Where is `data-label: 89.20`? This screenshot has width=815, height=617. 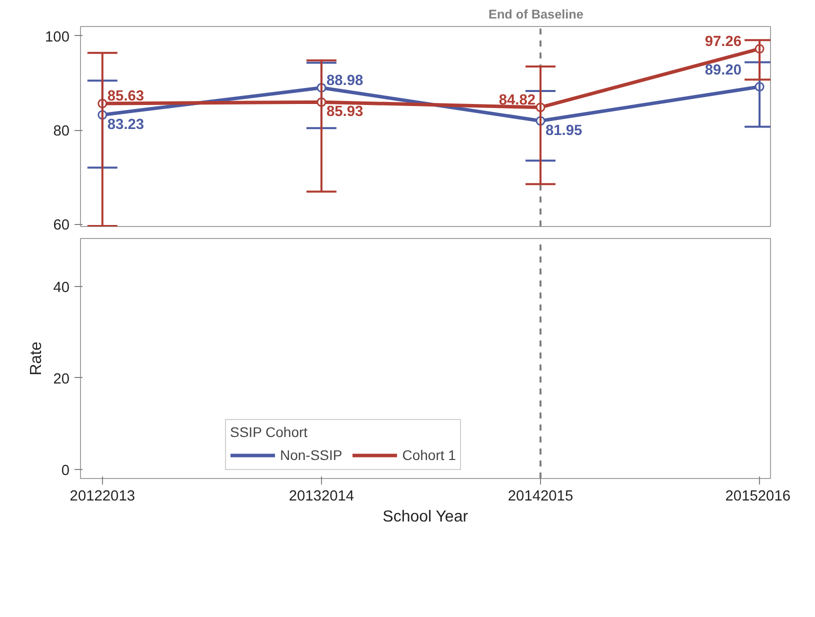 data-label: 89.20 is located at coordinates (723, 70).